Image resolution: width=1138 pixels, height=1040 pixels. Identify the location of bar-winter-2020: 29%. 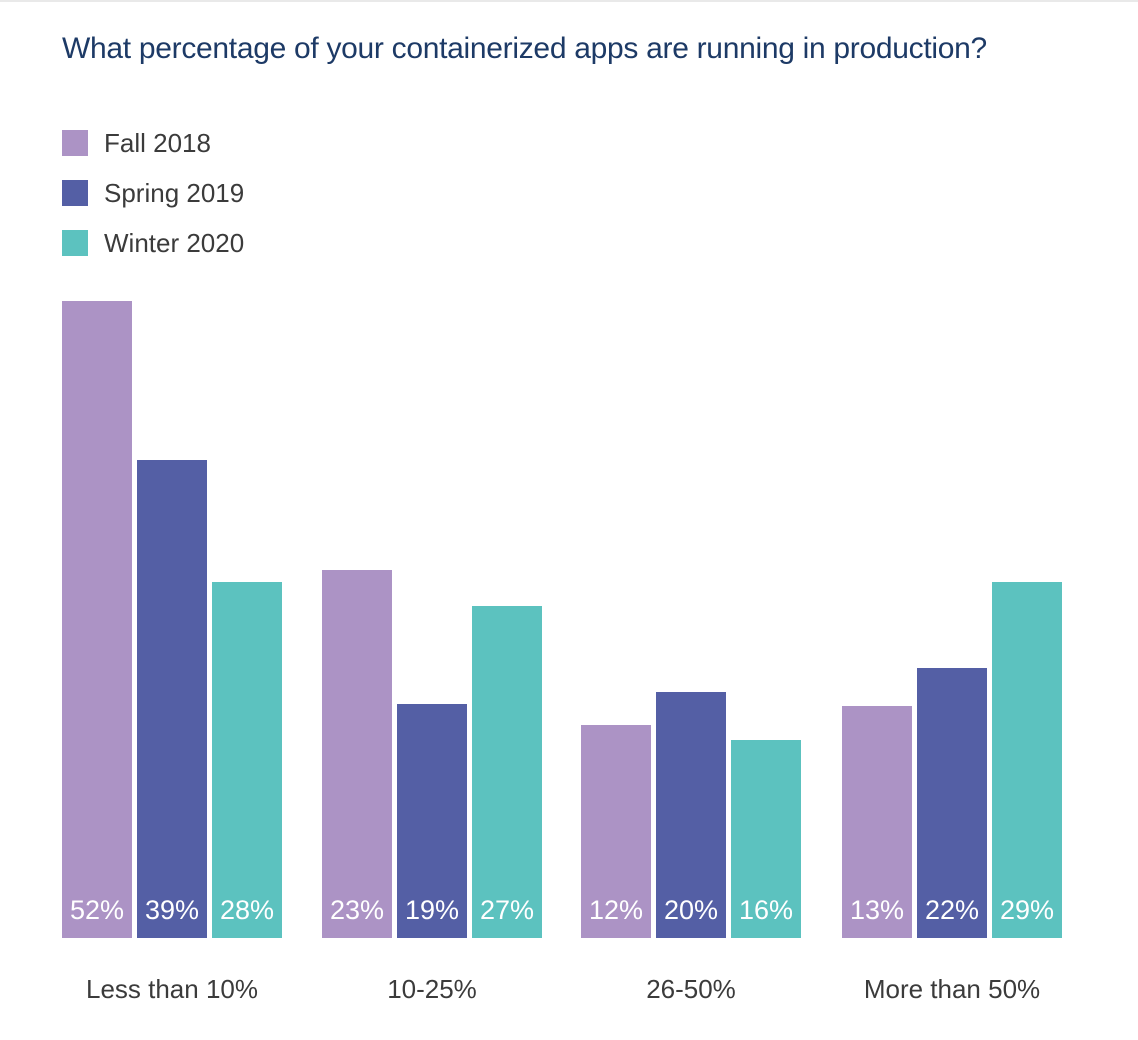
(1027, 760).